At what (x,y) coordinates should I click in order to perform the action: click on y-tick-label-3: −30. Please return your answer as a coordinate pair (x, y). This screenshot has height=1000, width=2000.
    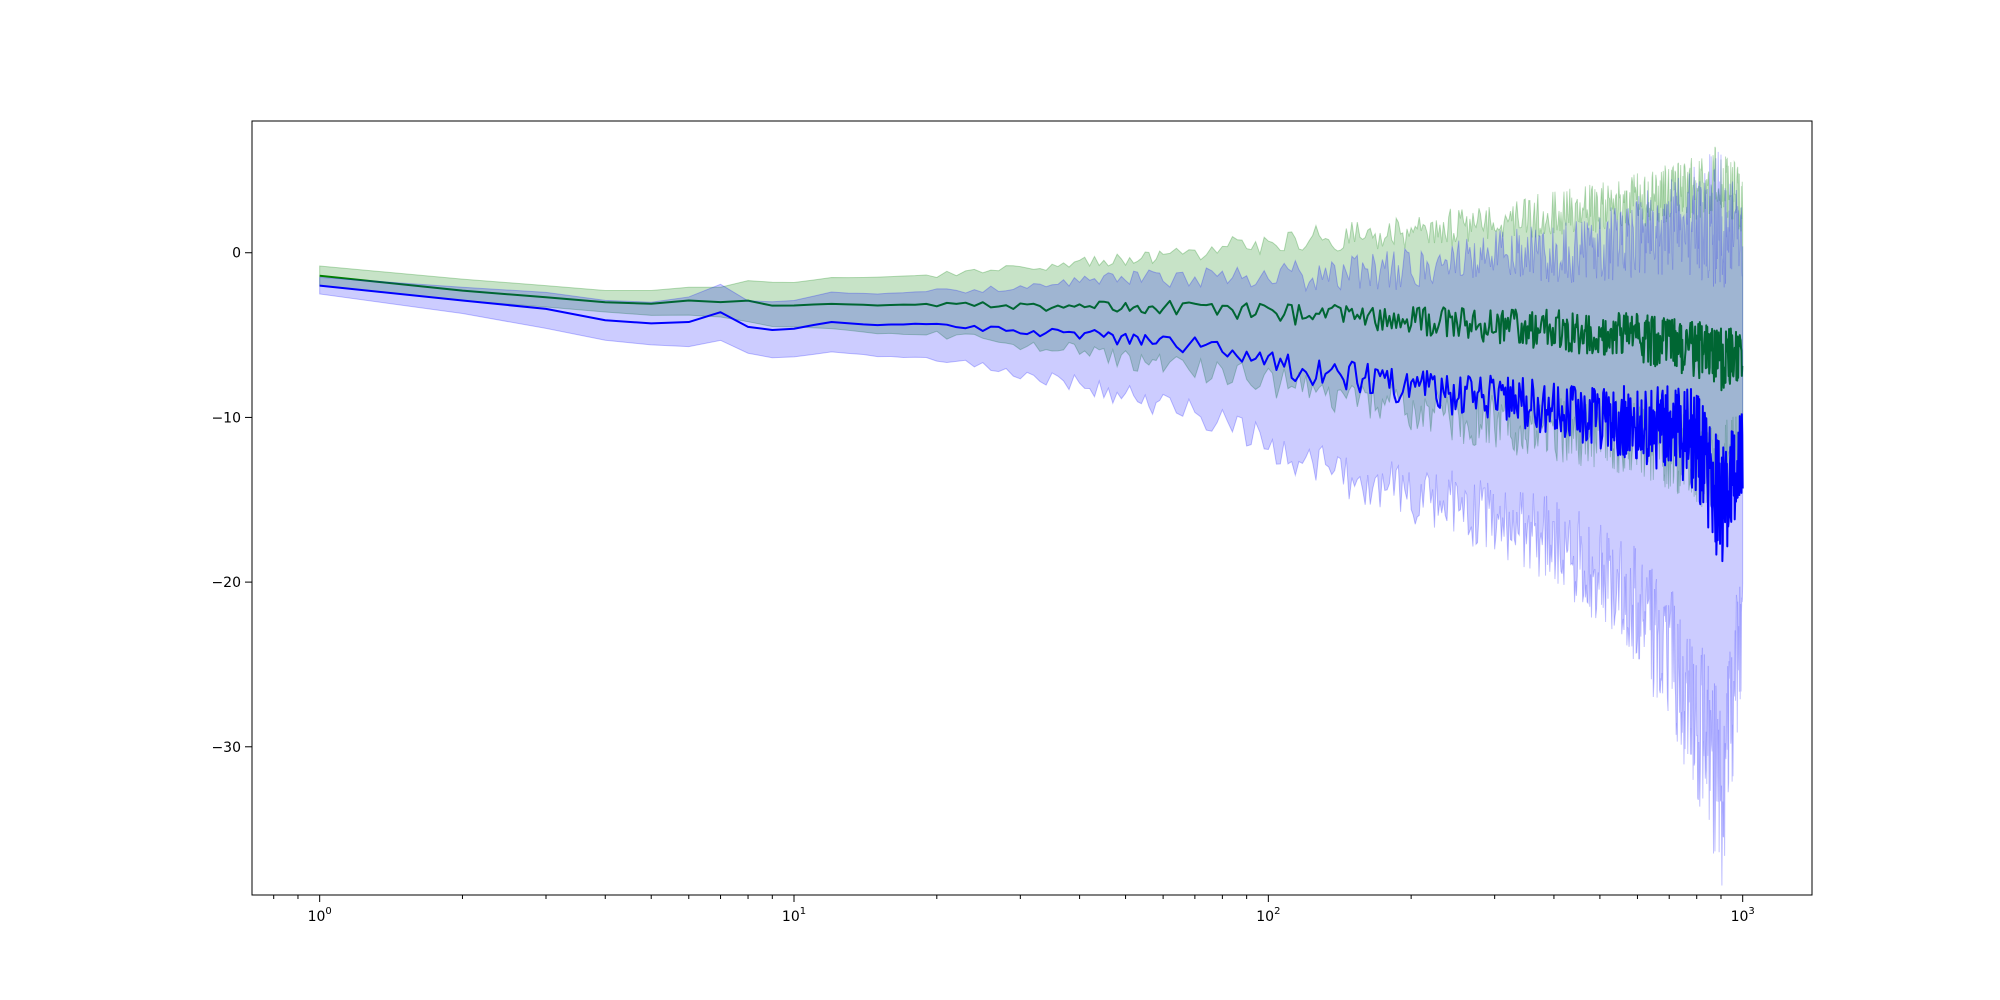
    Looking at the image, I should click on (226, 748).